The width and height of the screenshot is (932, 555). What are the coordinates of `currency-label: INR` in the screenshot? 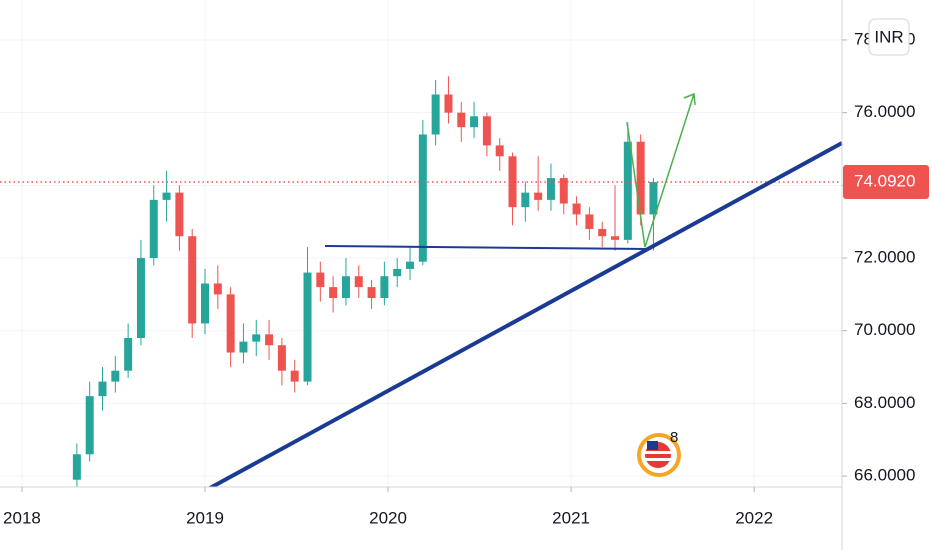 It's located at (888, 36).